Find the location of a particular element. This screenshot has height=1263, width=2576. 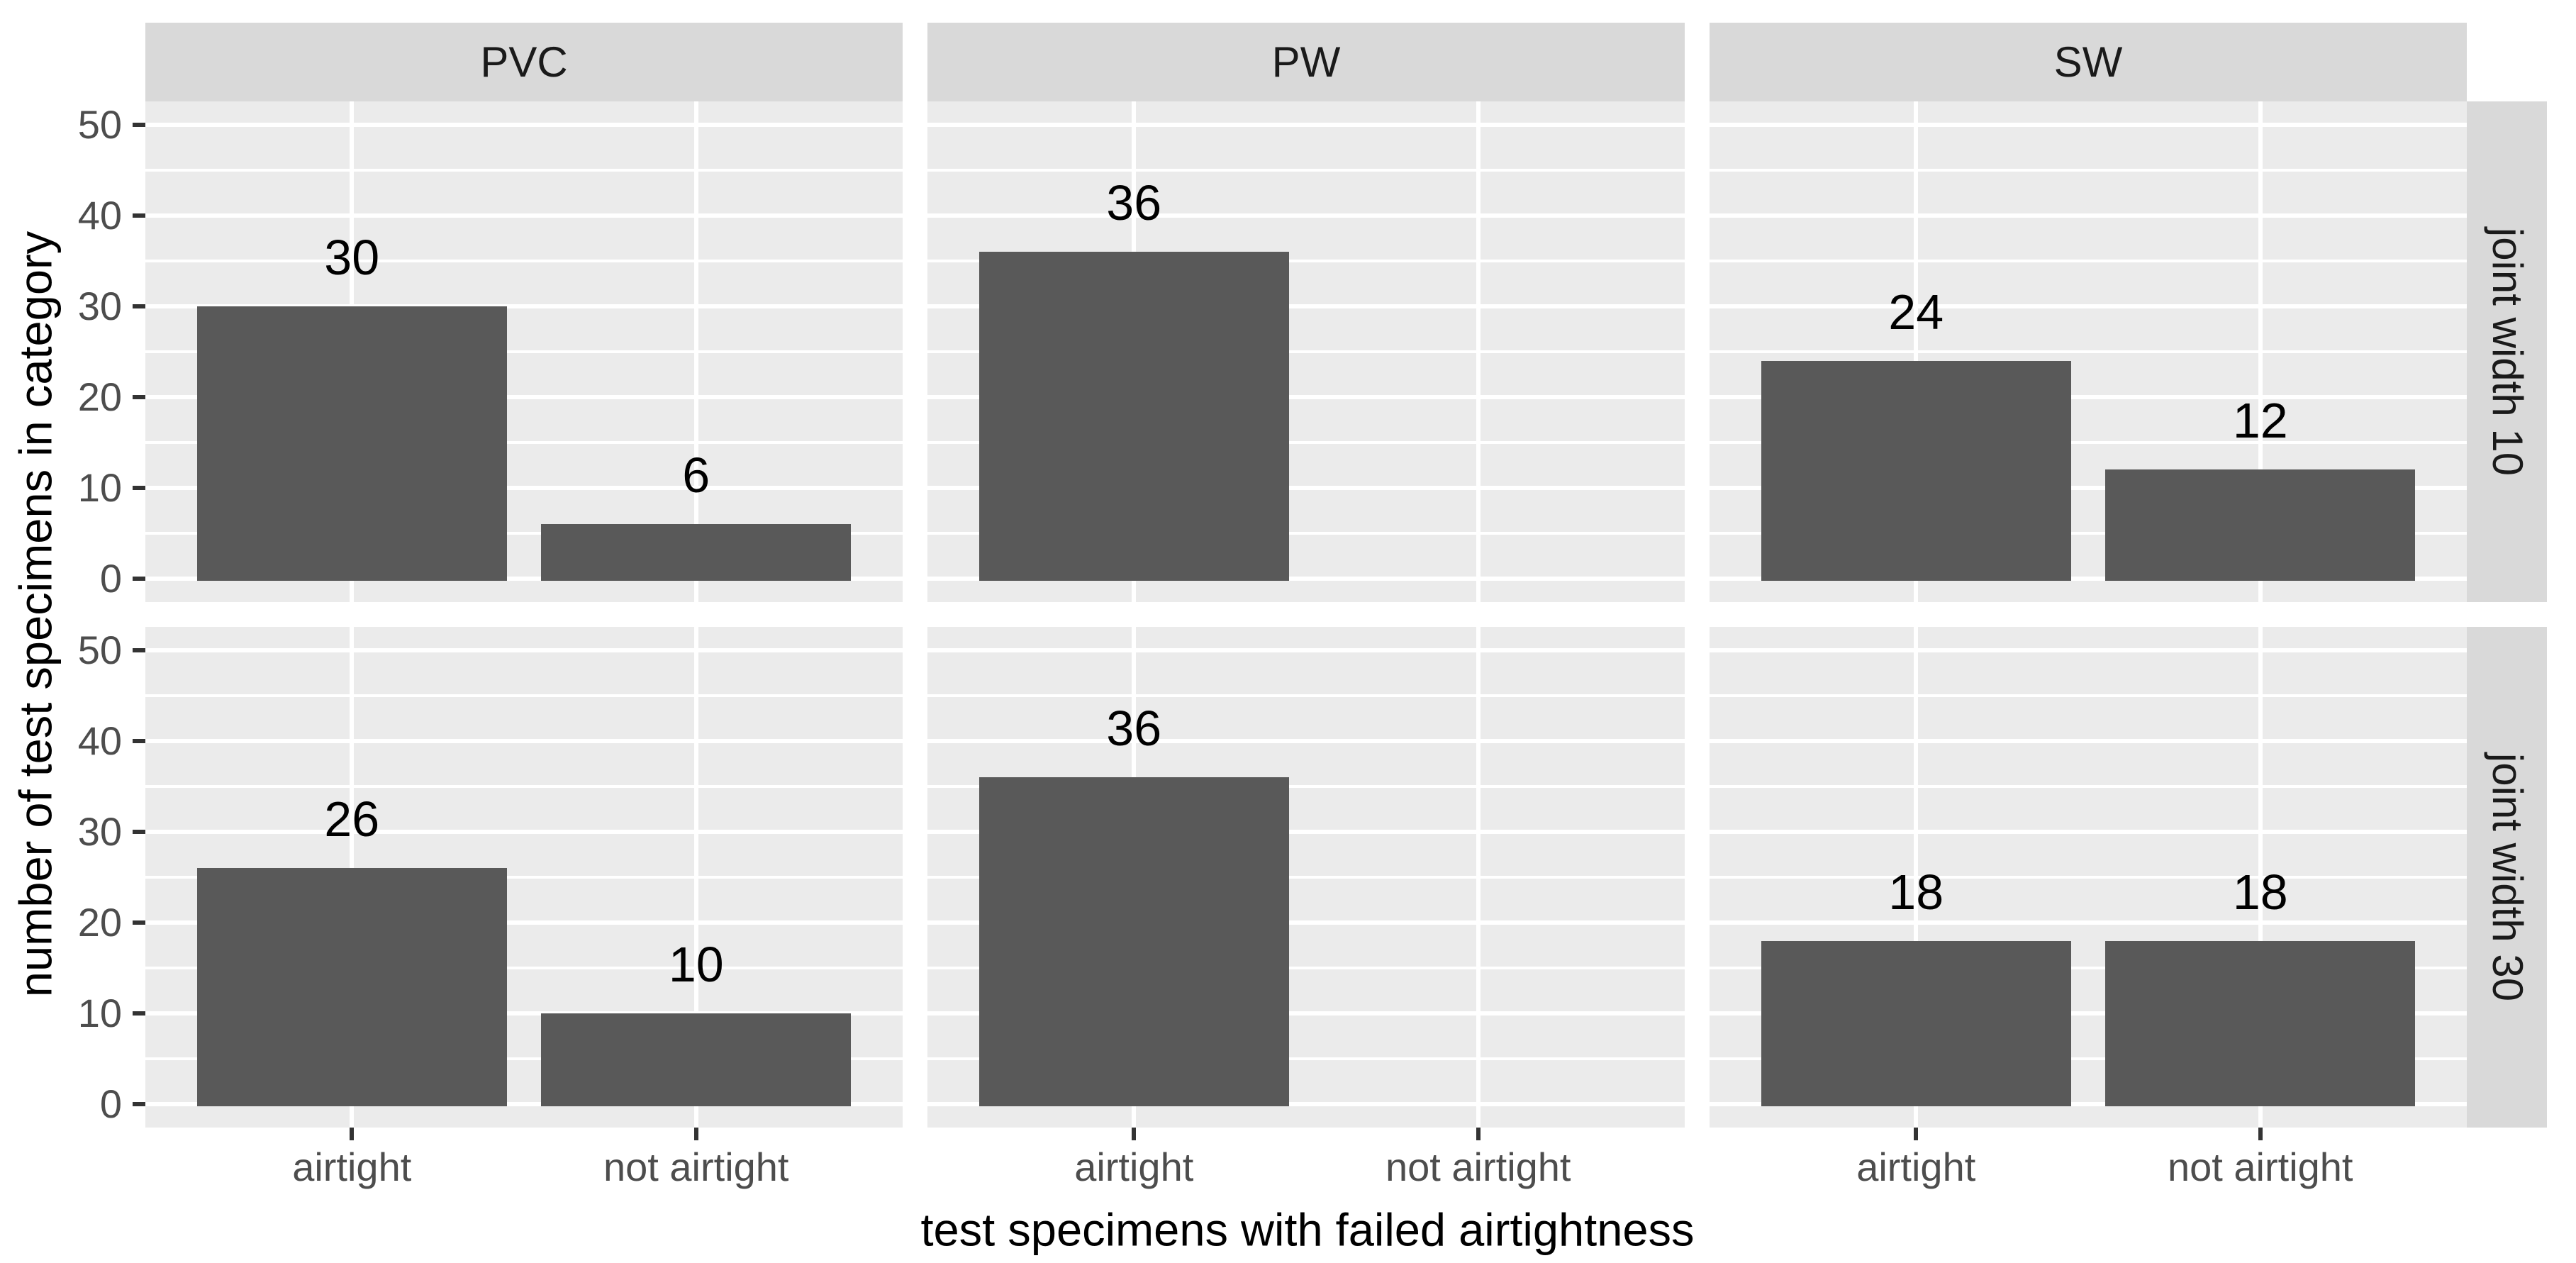

facet-col-strip-label: PW is located at coordinates (1306, 62).